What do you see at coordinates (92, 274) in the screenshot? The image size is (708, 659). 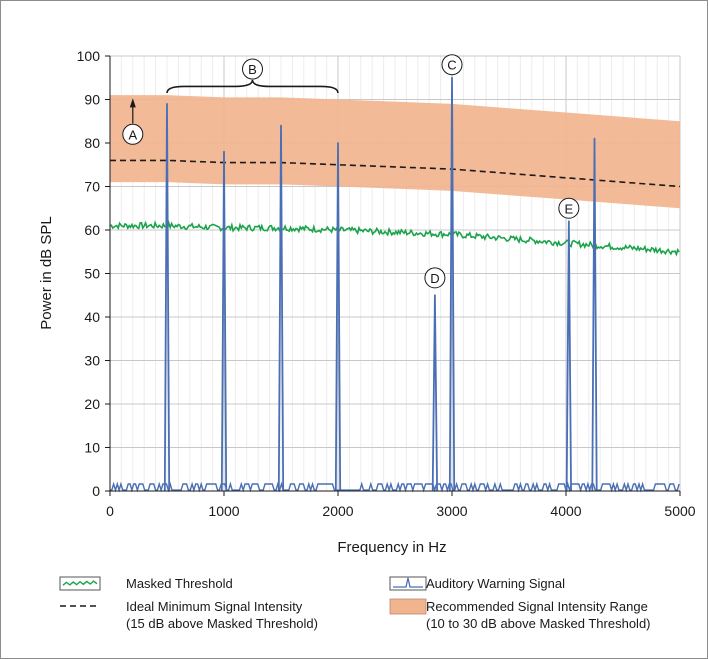 I see `y-tick-label: 50` at bounding box center [92, 274].